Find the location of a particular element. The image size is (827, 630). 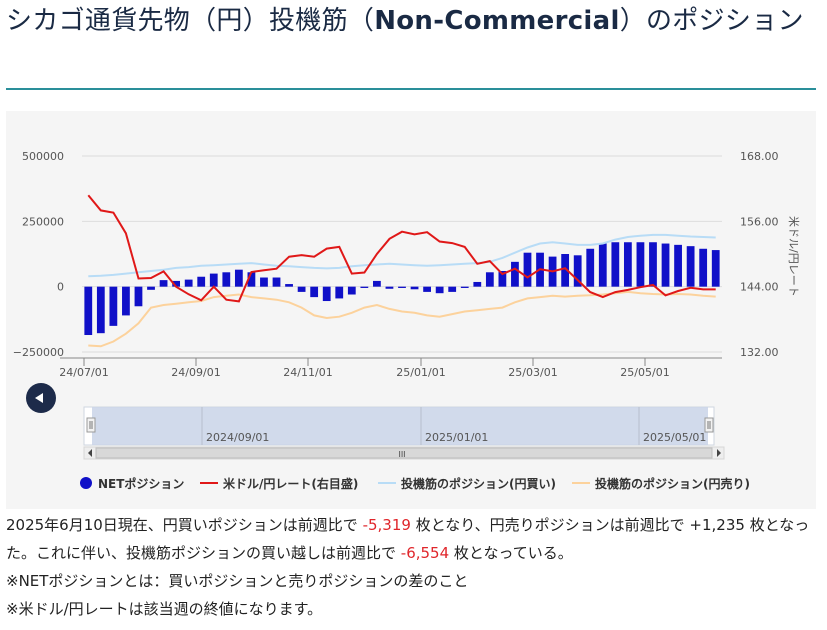

navigator-label: 2025/05/01 is located at coordinates (674, 437).